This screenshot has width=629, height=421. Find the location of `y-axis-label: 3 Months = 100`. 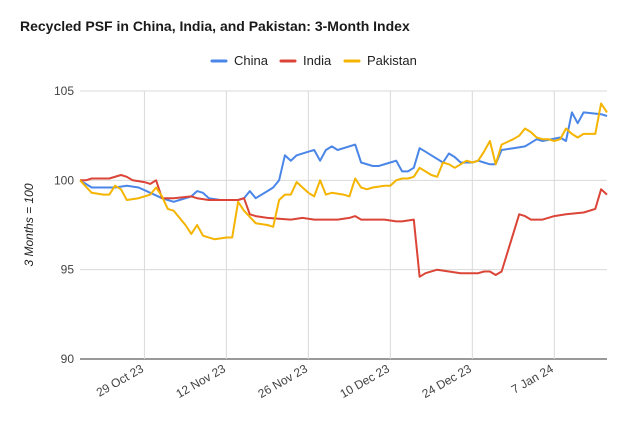

y-axis-label: 3 Months = 100 is located at coordinates (29, 224).